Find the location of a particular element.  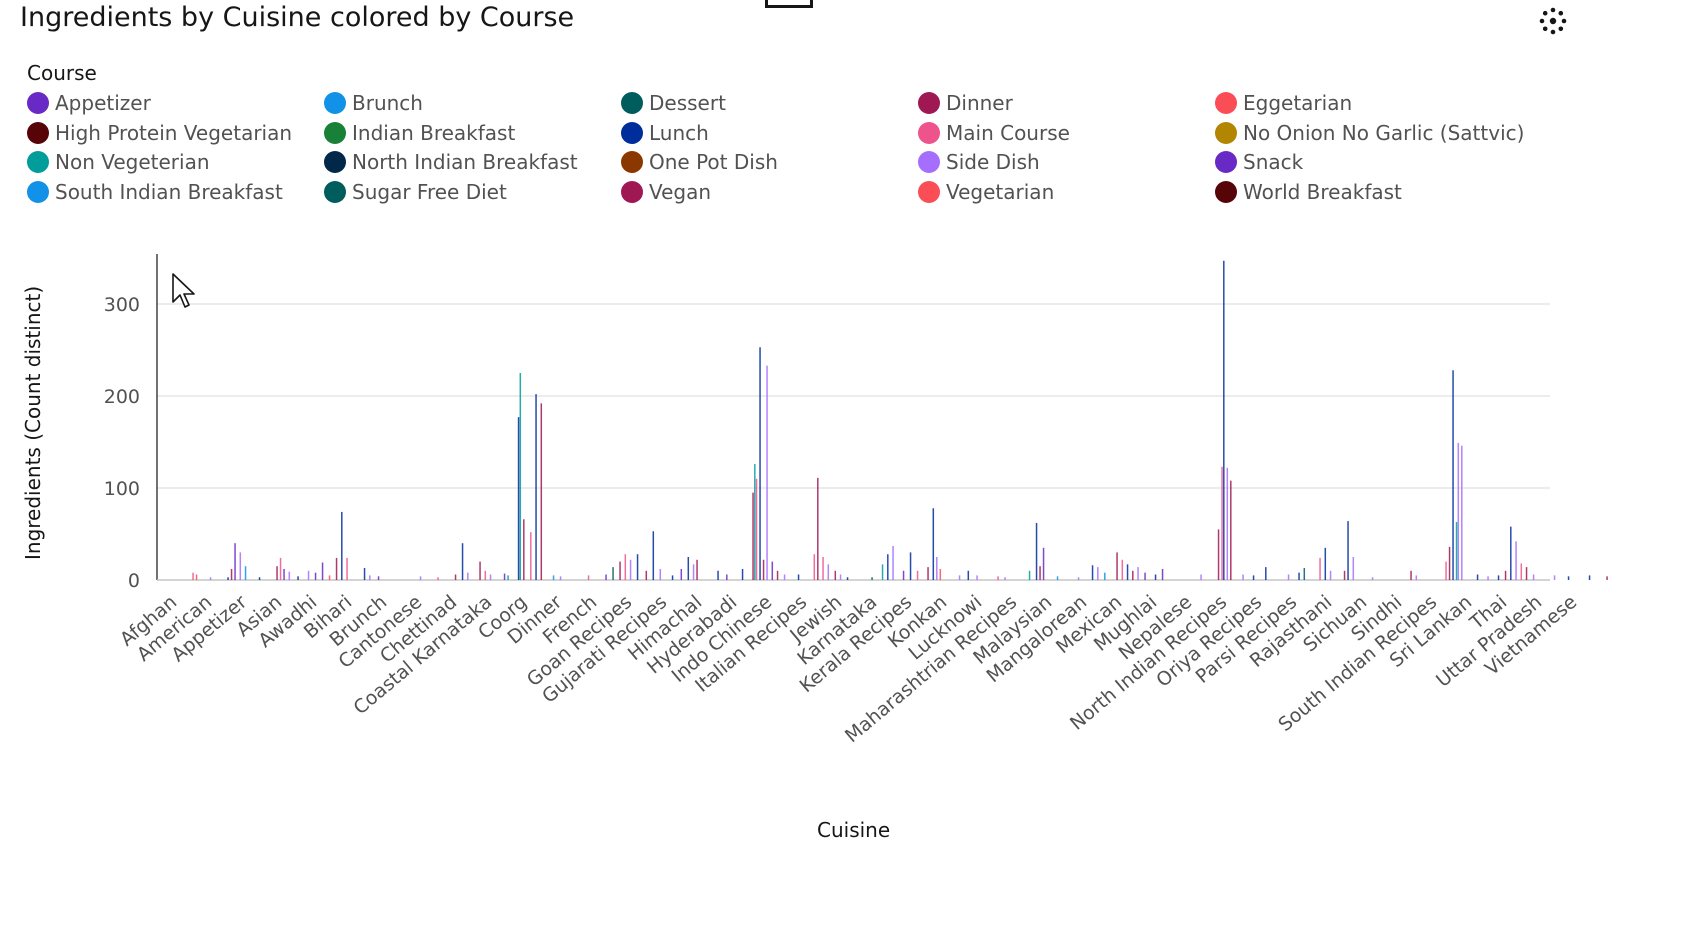

y-tick-label: 100 is located at coordinates (122, 489).